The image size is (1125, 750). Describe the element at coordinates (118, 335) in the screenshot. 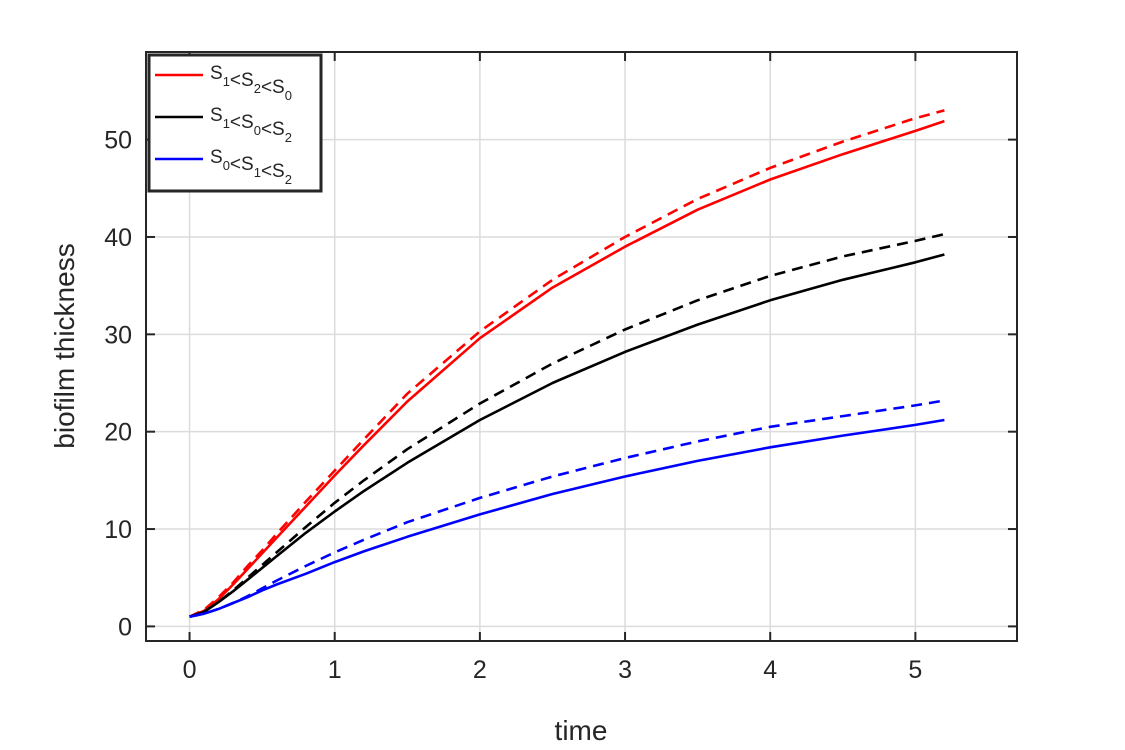

I see `y-tick-label: 30` at that location.